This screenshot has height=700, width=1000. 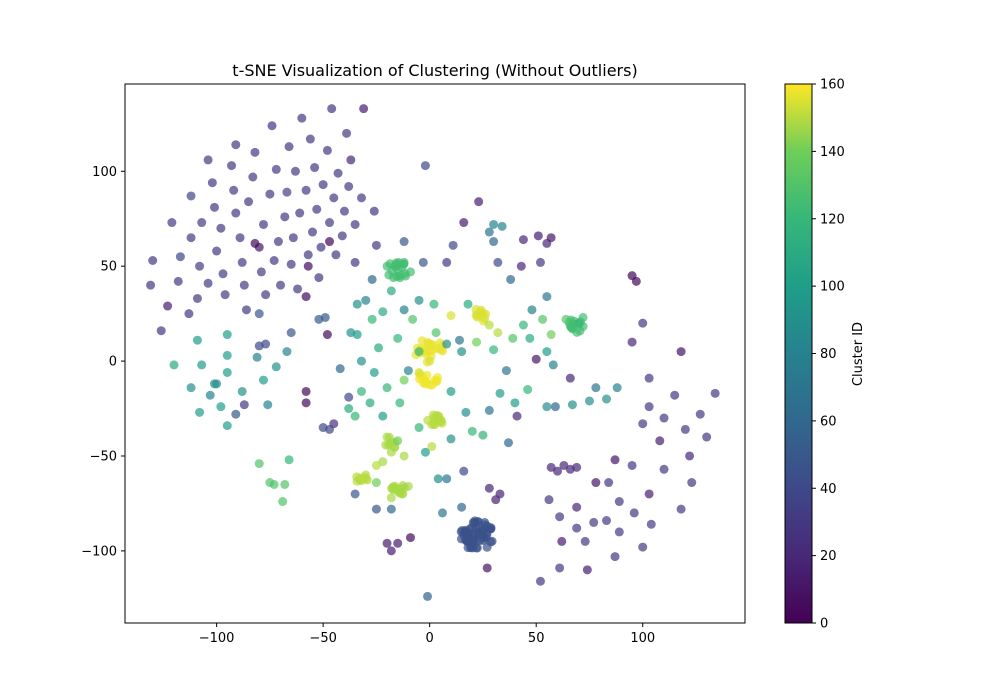 What do you see at coordinates (832, 287) in the screenshot?
I see `colorbar-tick-label: 100` at bounding box center [832, 287].